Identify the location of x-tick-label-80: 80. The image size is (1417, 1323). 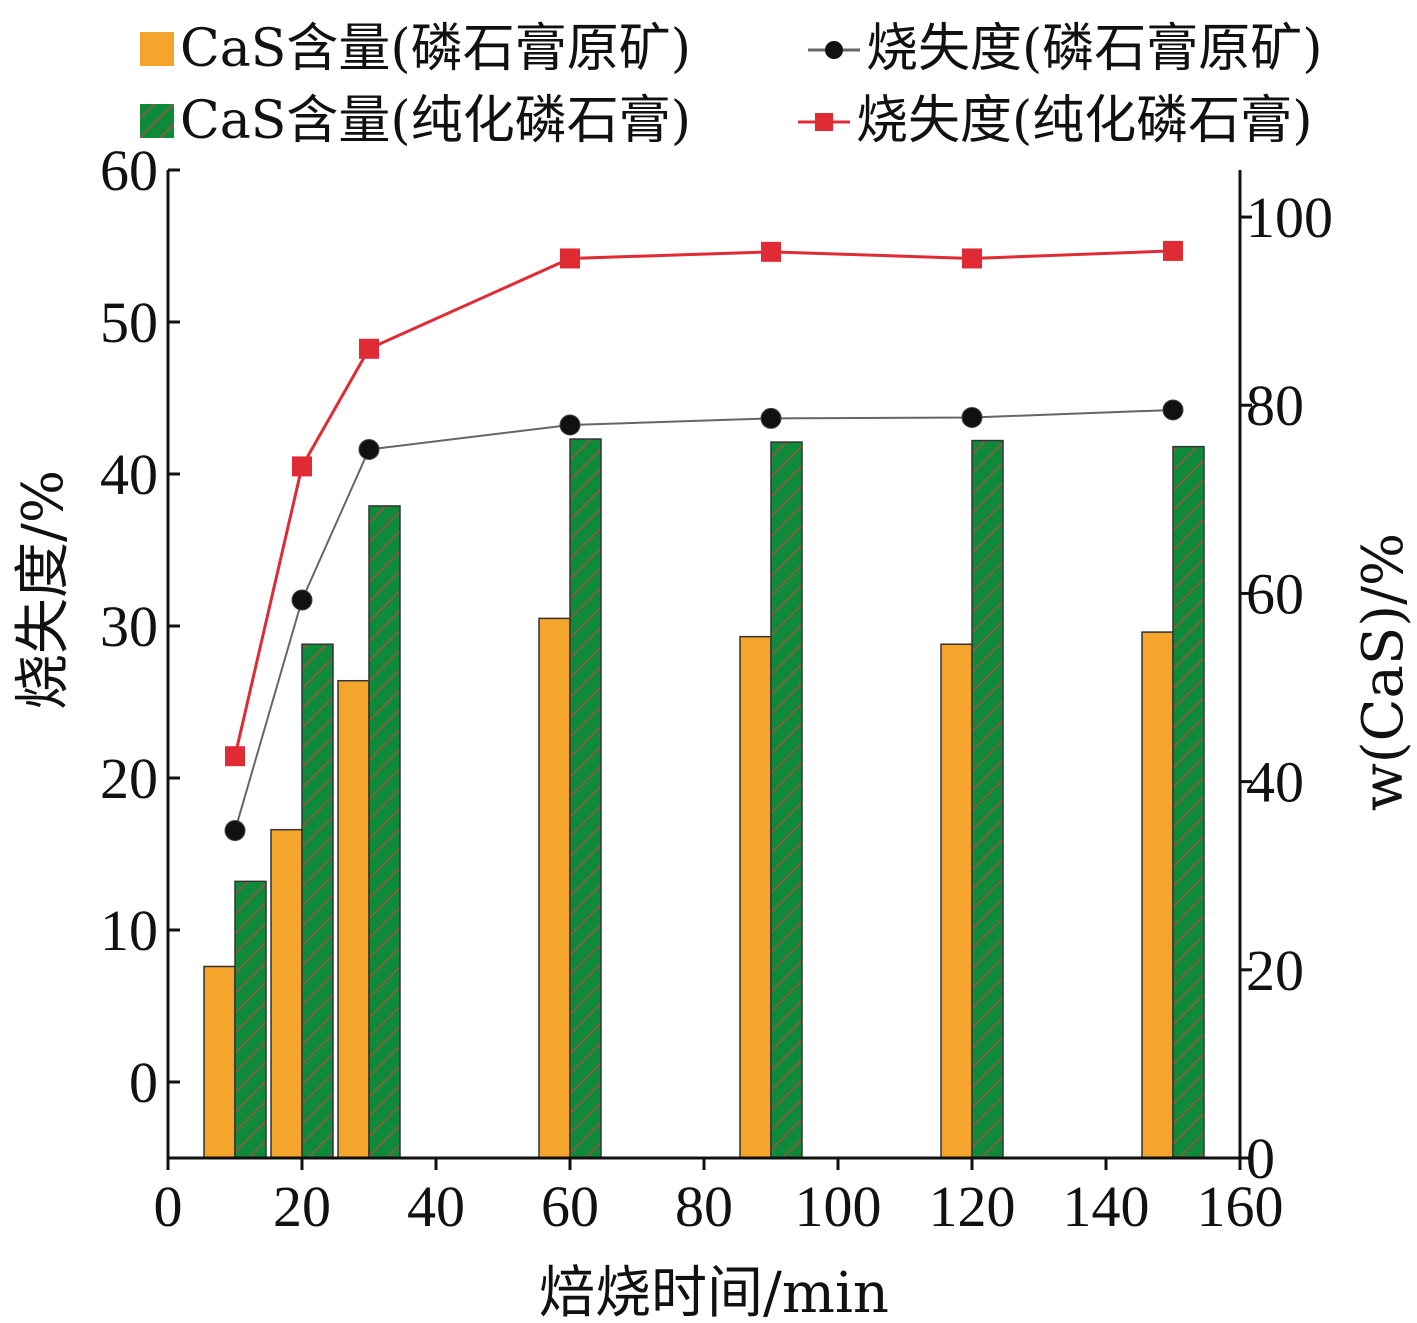
(704, 1206).